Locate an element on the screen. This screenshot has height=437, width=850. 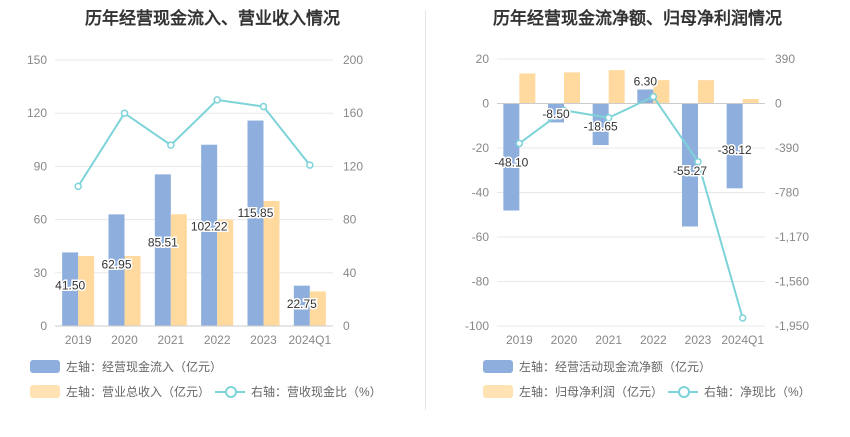
legend-label: 右轴：营收现金比（%） is located at coordinates (316, 392).